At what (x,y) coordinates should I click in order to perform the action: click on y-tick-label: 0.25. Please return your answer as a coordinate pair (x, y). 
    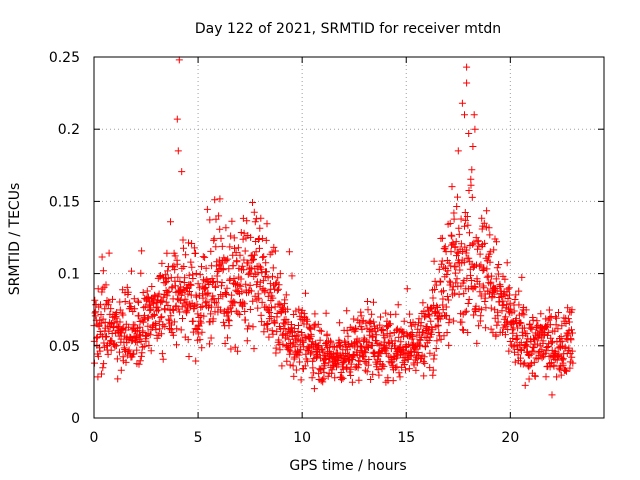
    Looking at the image, I should click on (64, 58).